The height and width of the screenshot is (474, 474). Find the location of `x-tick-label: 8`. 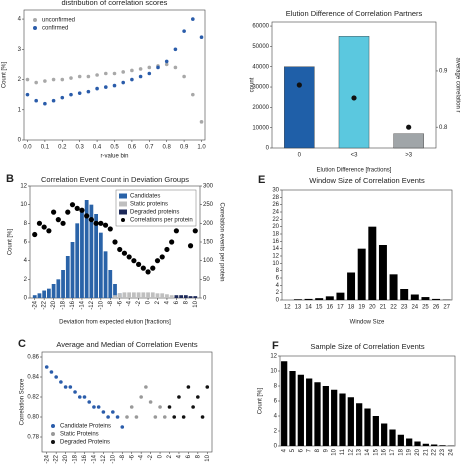

x-tick-label: 8 is located at coordinates (318, 450).